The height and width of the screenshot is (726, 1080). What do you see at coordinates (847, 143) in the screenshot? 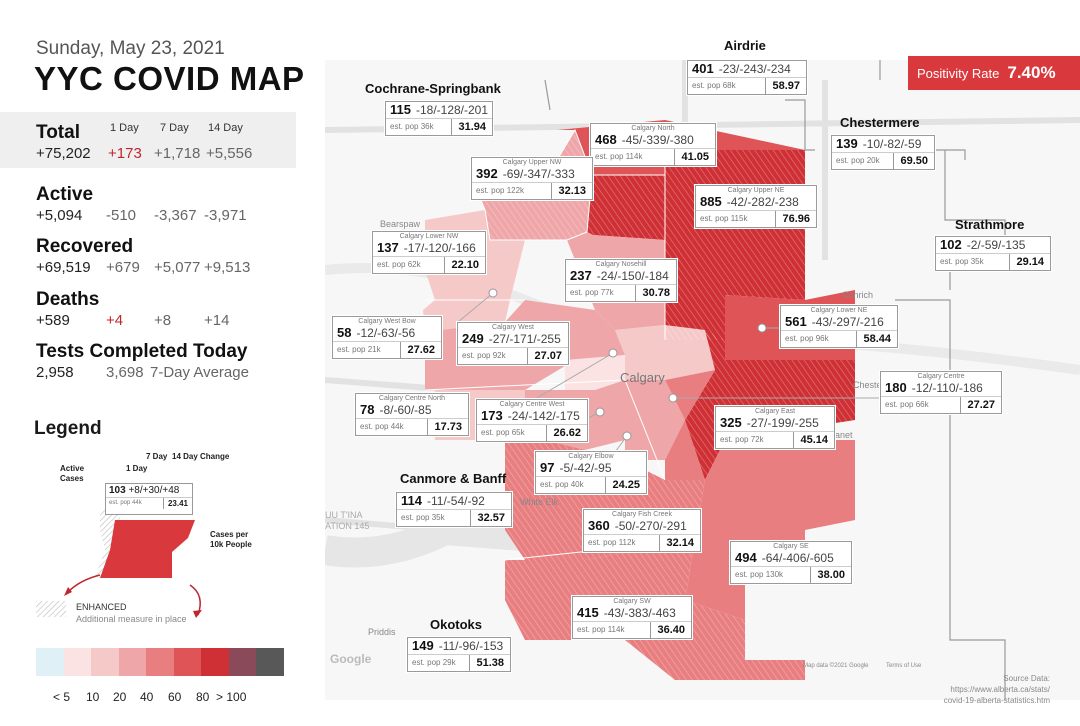
I see `region-card-active: 139` at bounding box center [847, 143].